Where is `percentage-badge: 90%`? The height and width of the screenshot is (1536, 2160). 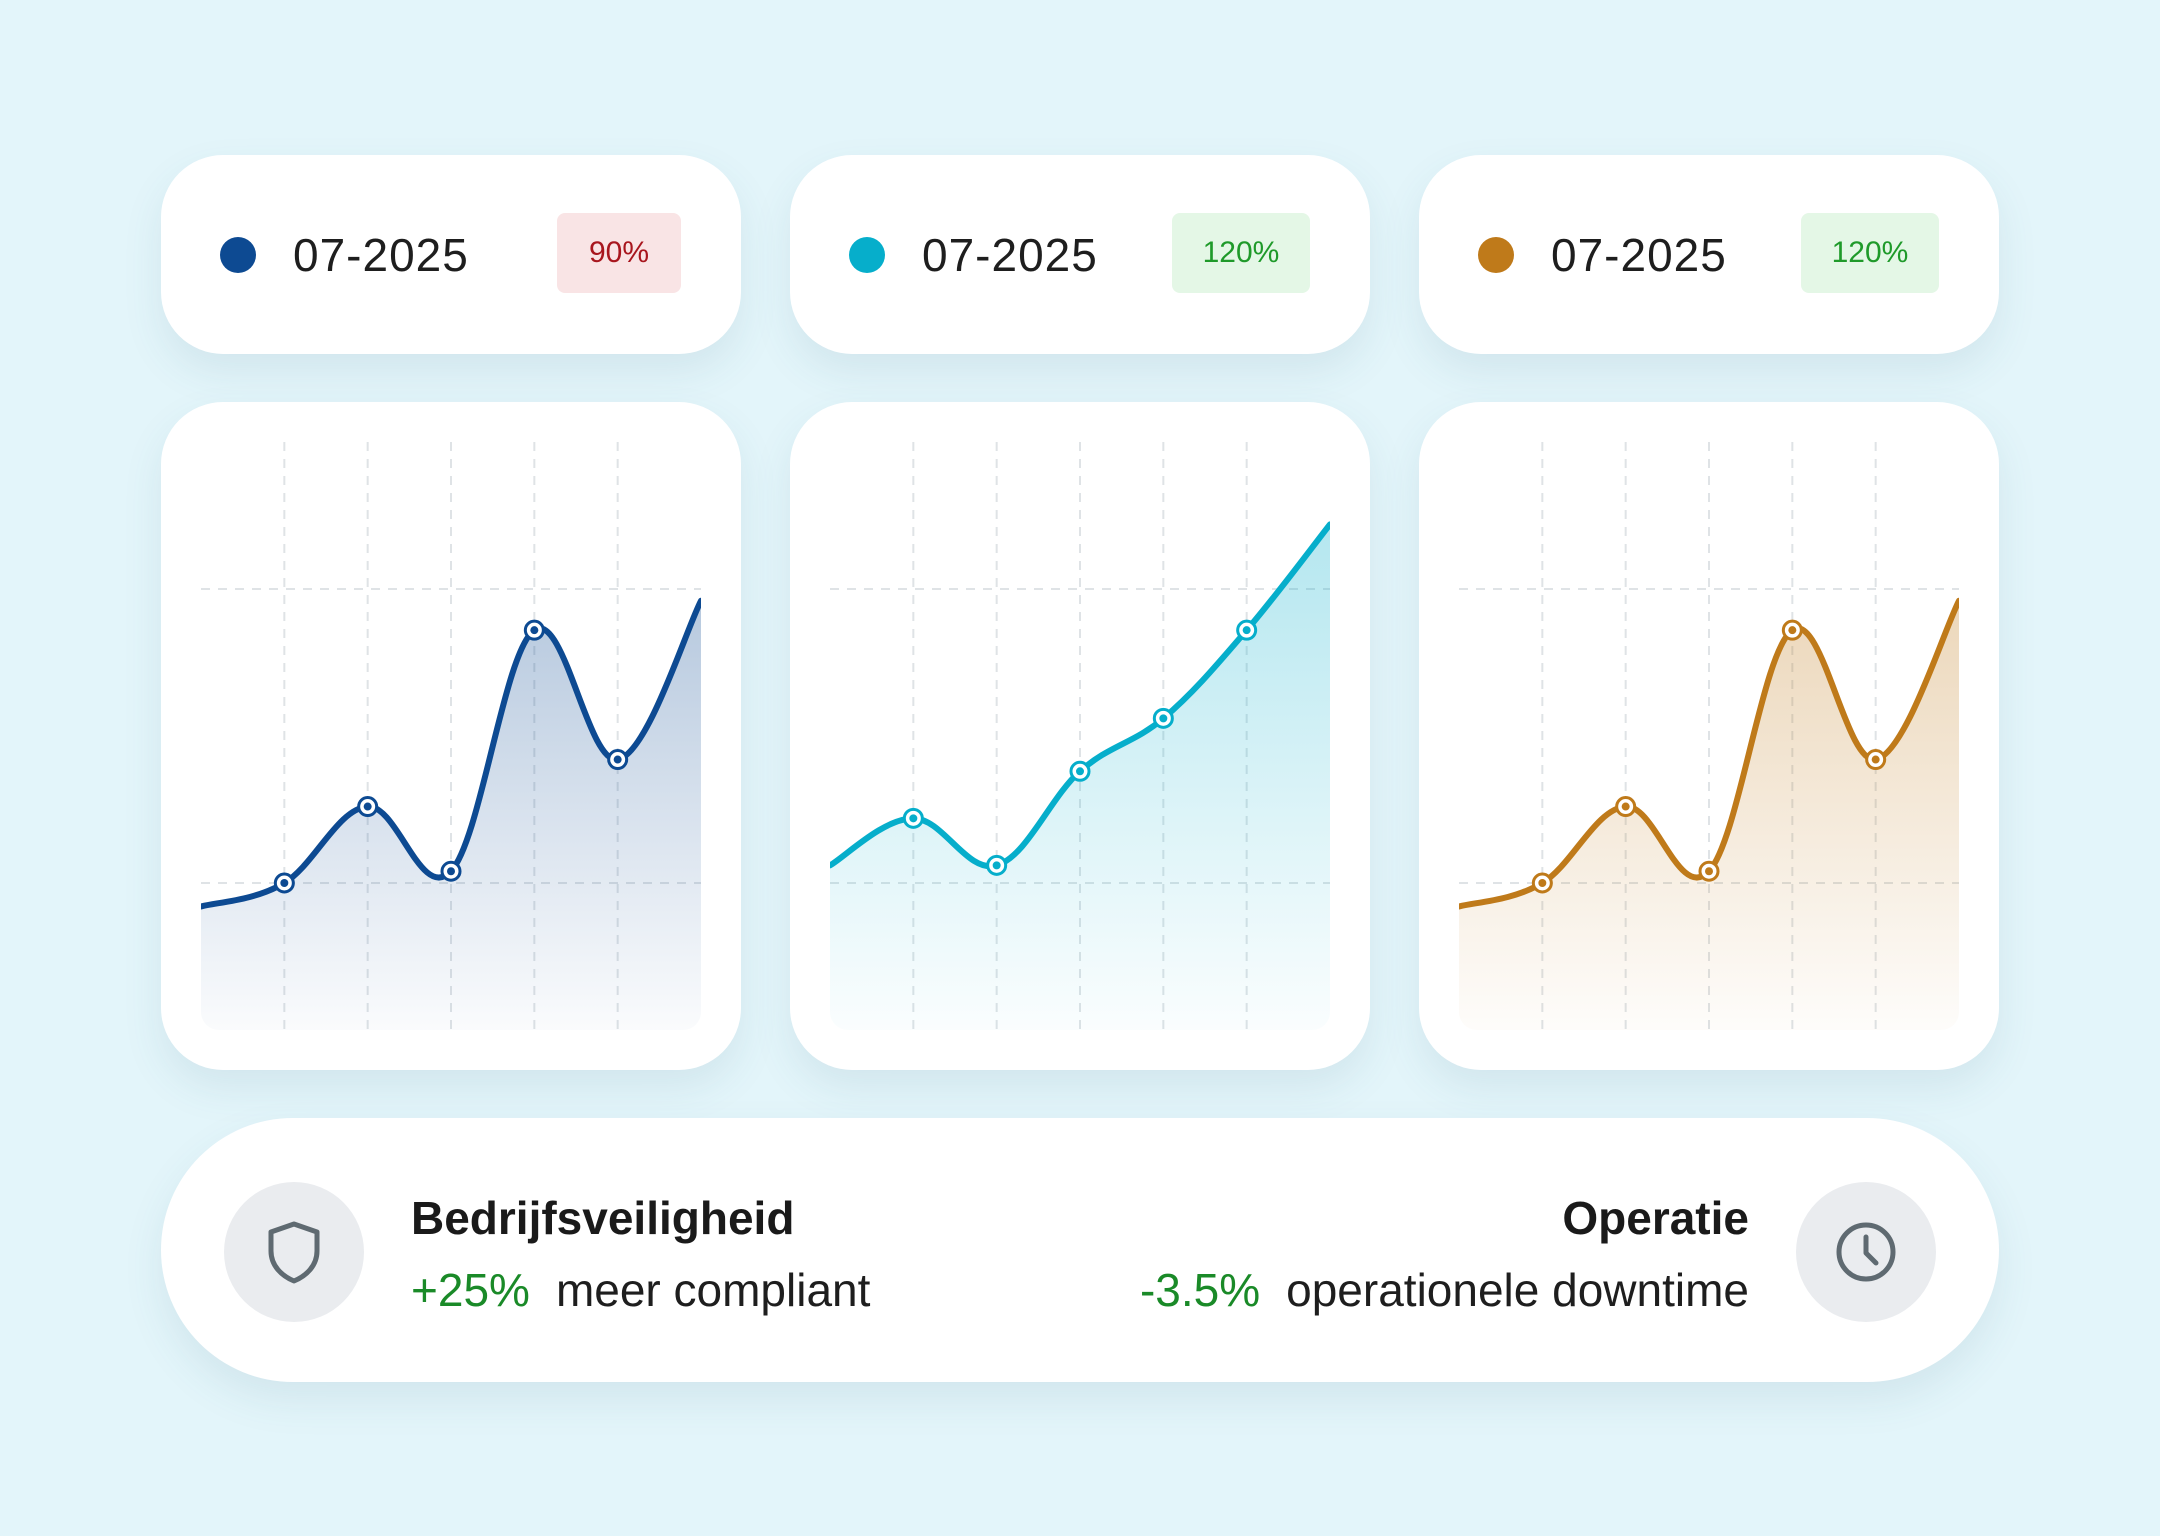
percentage-badge: 90% is located at coordinates (619, 253).